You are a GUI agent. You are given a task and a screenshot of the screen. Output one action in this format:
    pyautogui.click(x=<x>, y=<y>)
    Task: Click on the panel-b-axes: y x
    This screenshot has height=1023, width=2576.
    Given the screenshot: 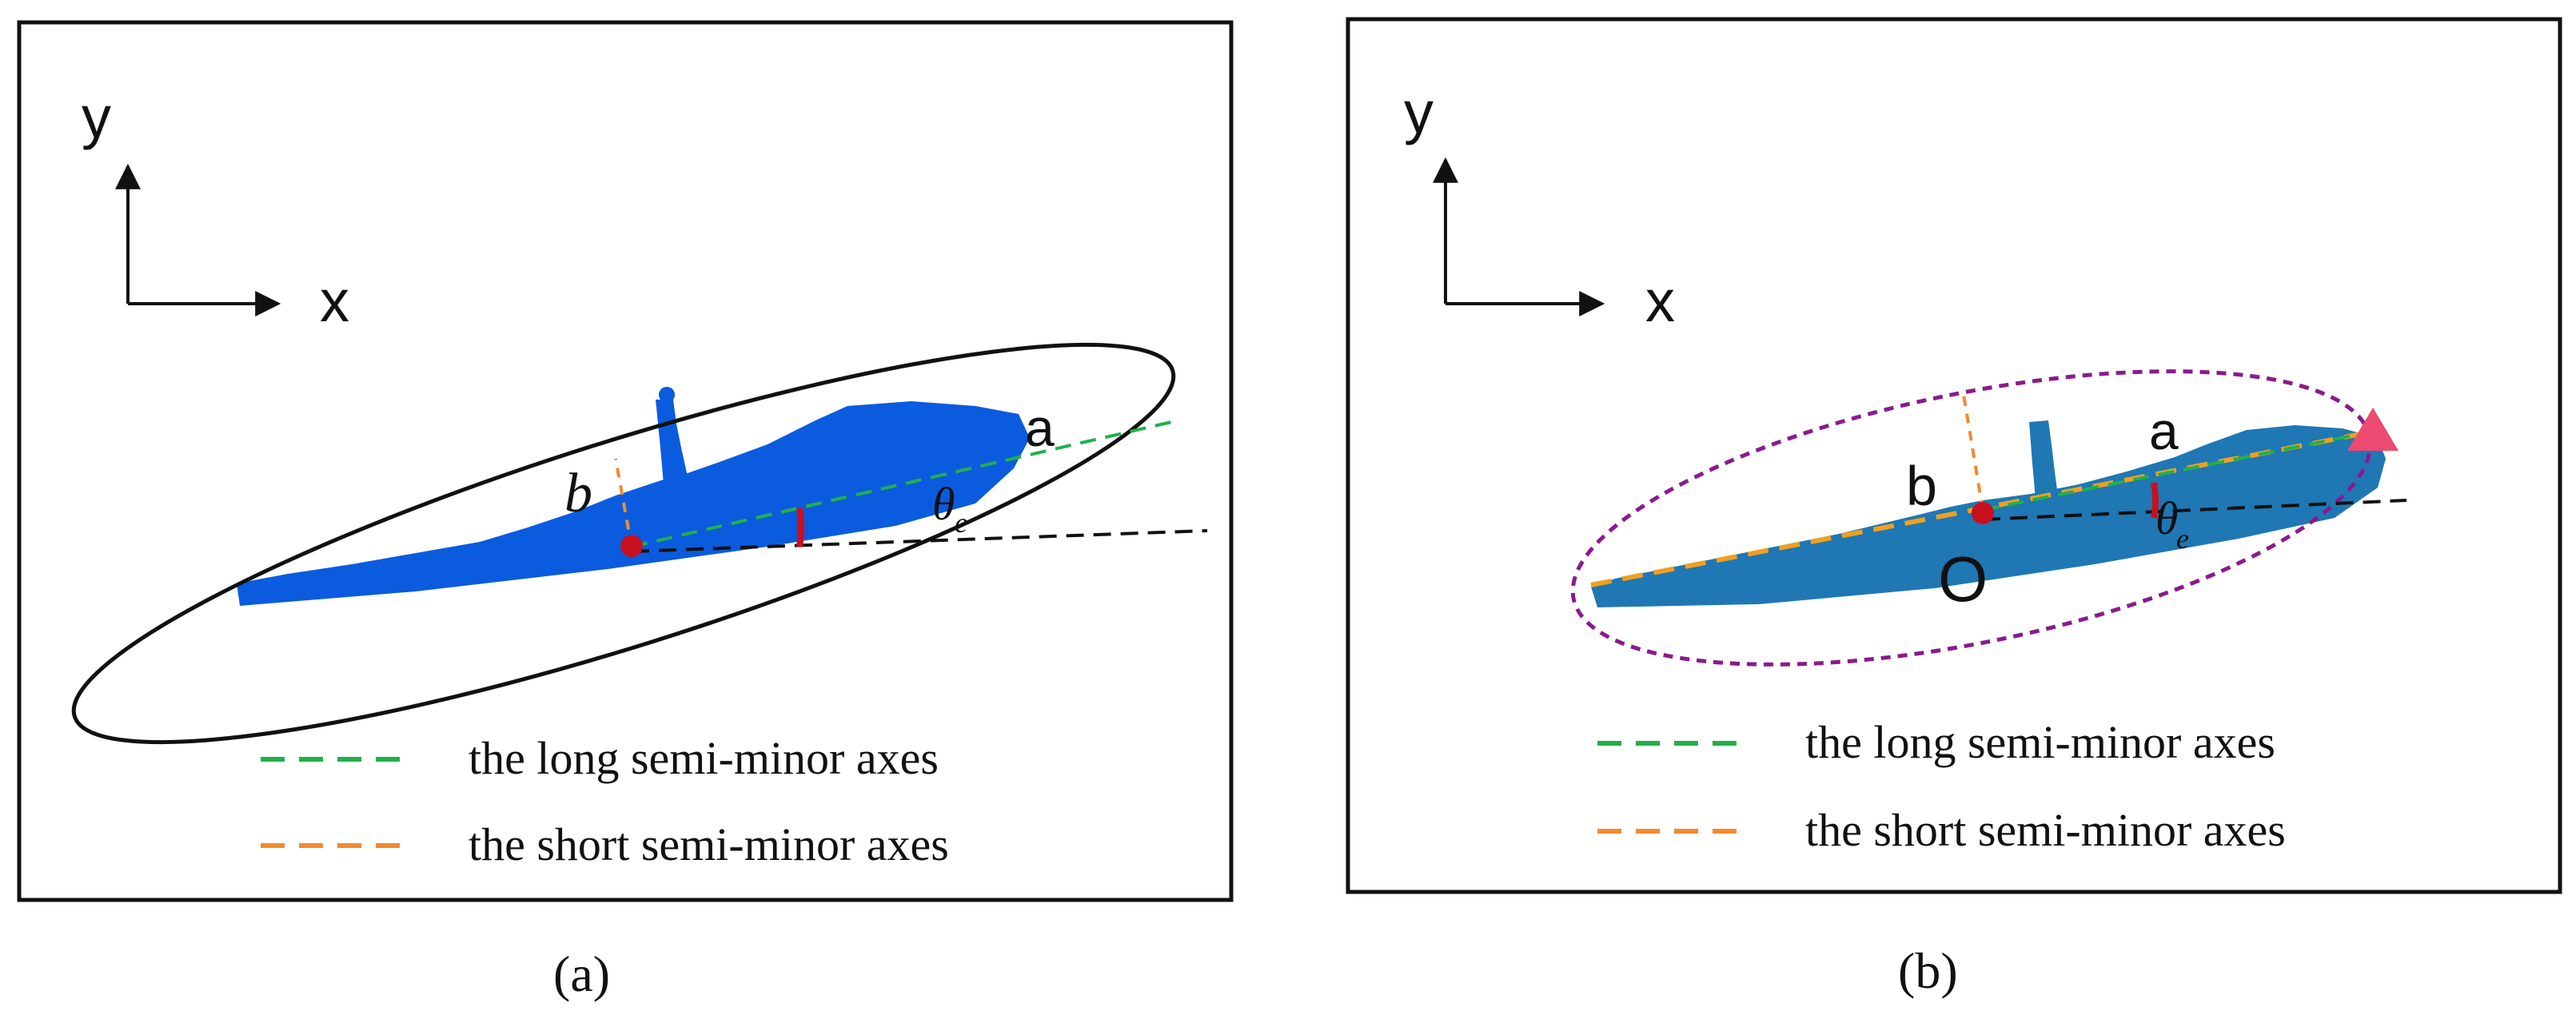 What is the action you would take?
    pyautogui.click(x=1539, y=206)
    